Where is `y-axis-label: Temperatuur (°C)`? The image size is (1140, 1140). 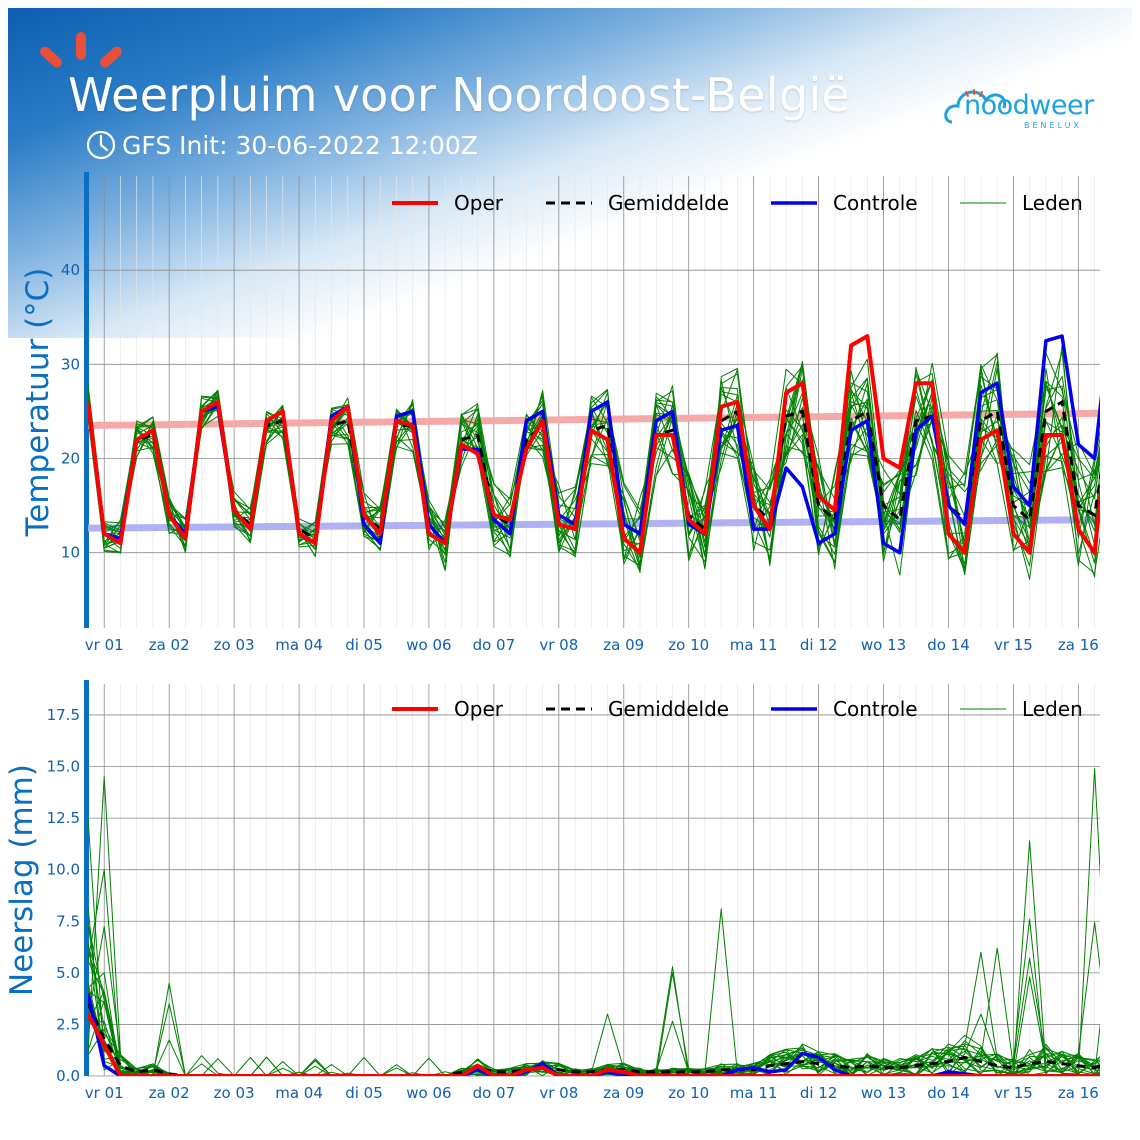 y-axis-label: Temperatuur (°C) is located at coordinates (38, 403).